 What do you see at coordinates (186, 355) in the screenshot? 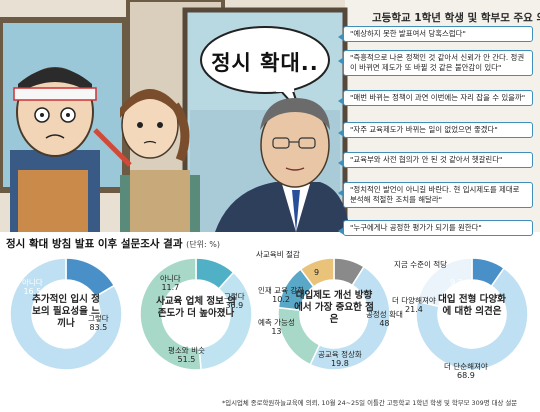
I see `chart-2-slice-label: 평소와 비슷 51.5` at bounding box center [186, 355].